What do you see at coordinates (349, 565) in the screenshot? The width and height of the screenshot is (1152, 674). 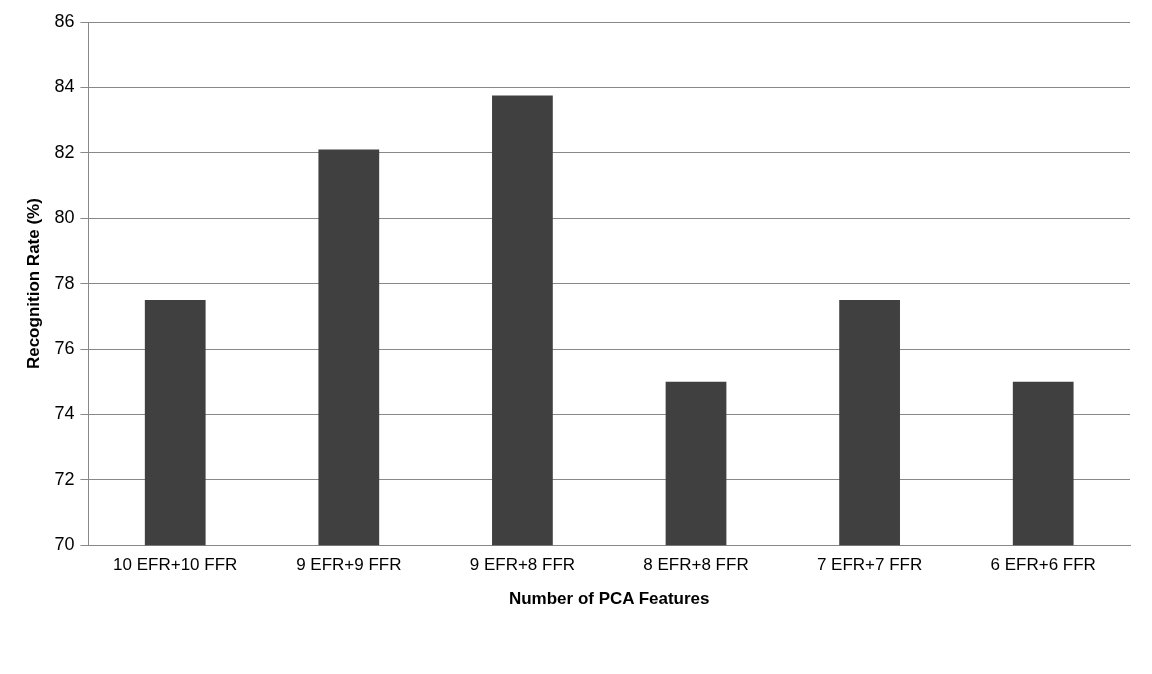 I see `x-tick-label: 9 EFR+9 FFR` at bounding box center [349, 565].